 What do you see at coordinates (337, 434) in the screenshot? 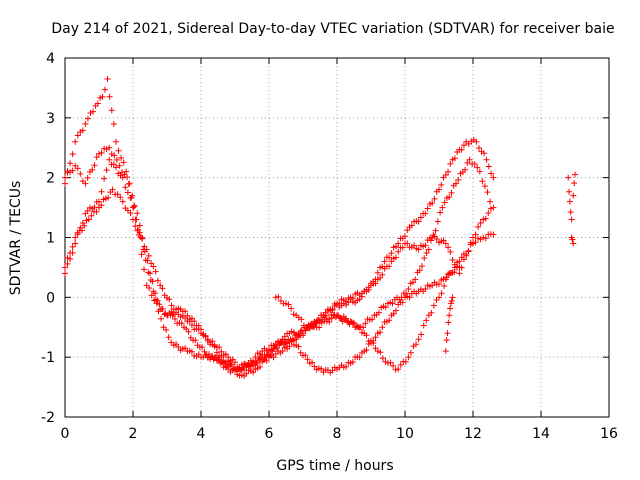
I see `x-tick-label: 8` at bounding box center [337, 434].